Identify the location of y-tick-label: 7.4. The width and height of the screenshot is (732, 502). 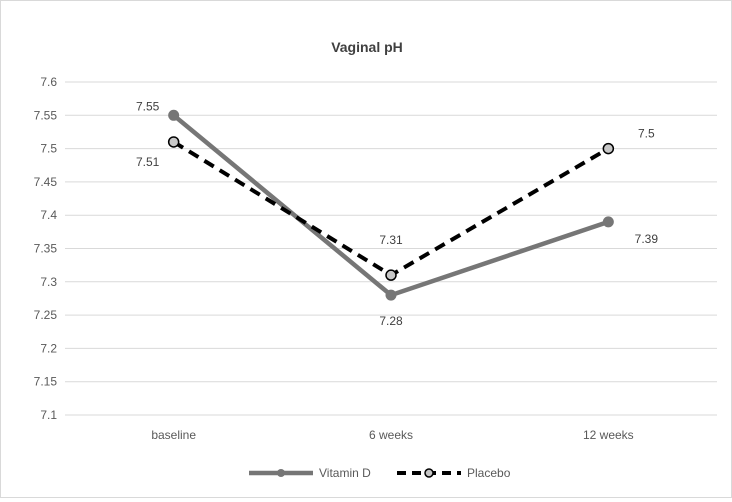
(48, 215).